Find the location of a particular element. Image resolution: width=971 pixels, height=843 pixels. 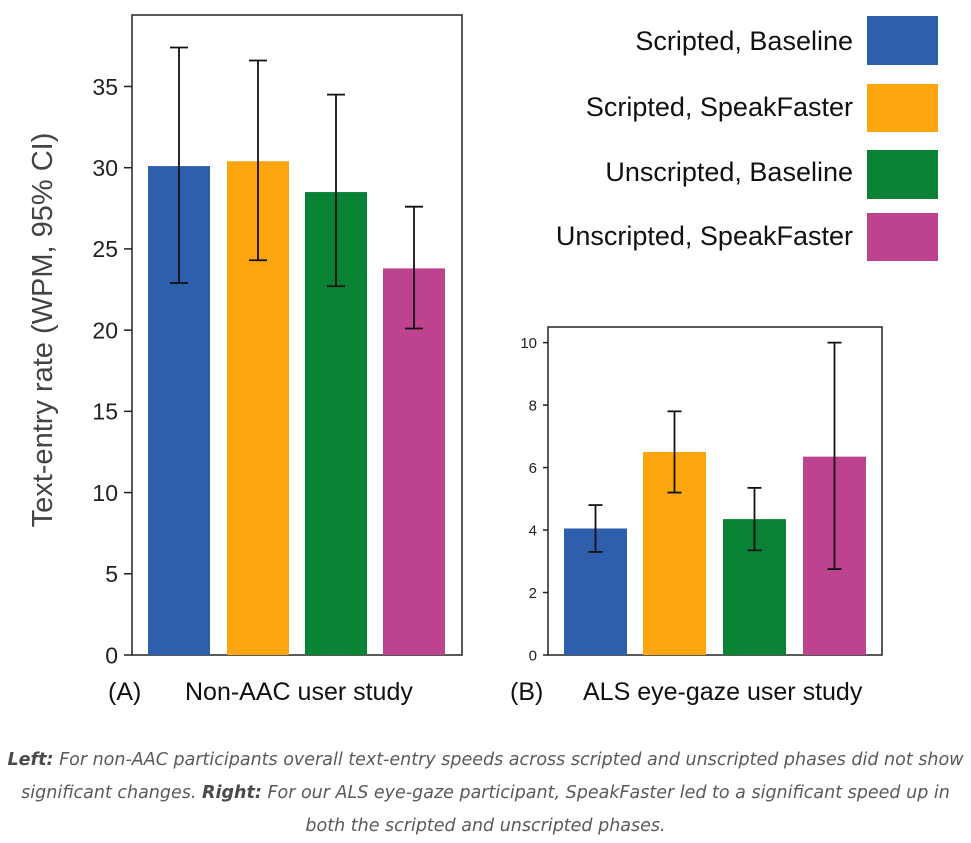

legend-swatch-scripted-baseline is located at coordinates (902, 40).